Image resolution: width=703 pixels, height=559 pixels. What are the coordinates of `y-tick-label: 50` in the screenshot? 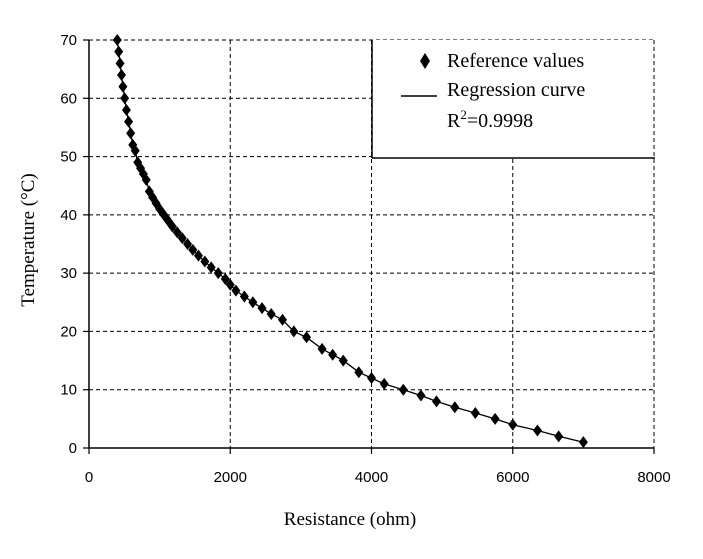 It's located at (68, 157).